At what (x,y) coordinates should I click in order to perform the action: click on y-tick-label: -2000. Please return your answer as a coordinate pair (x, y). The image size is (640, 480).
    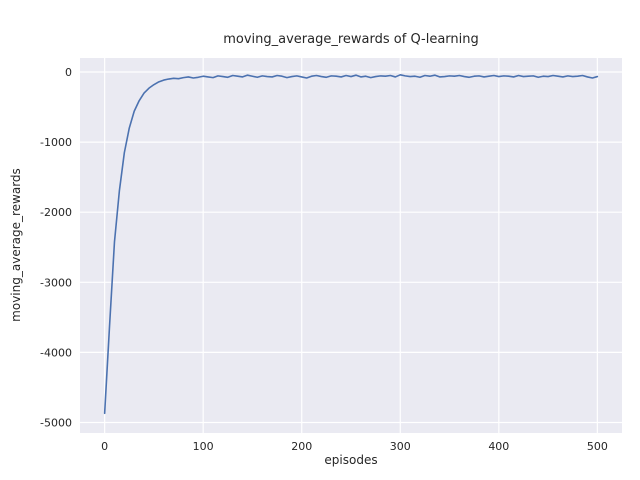
    Looking at the image, I should click on (56, 212).